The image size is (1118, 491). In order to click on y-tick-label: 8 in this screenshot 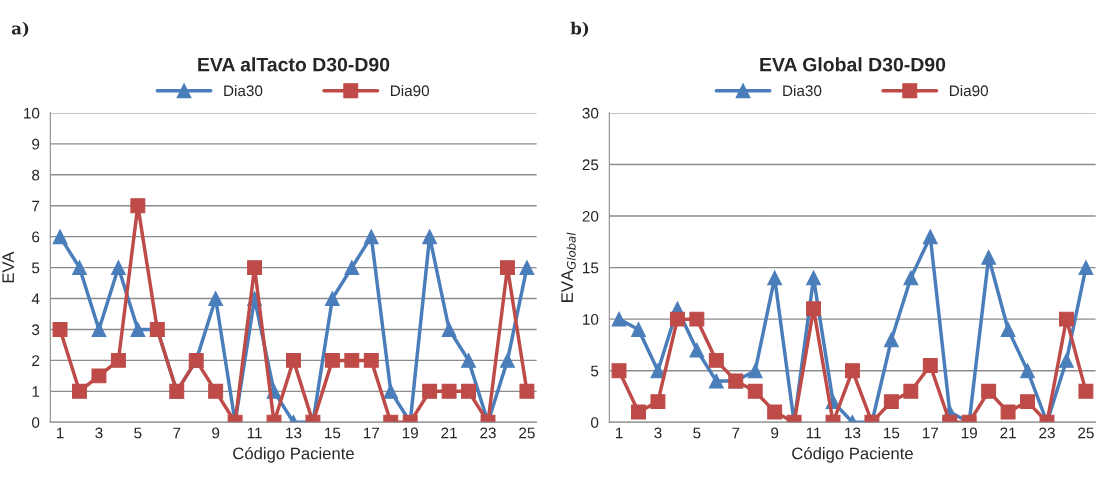, I will do `click(36, 175)`.